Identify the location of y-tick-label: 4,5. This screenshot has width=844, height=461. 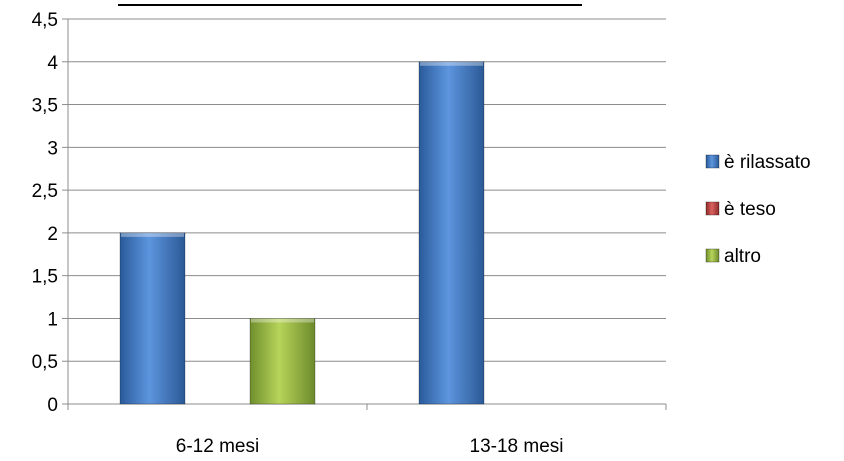
(45, 20).